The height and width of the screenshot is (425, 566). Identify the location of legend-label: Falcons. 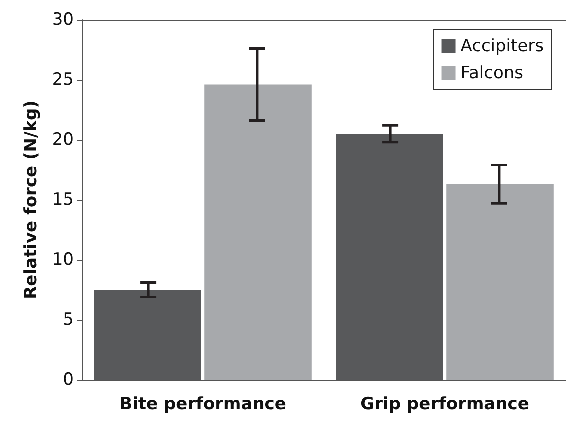
(492, 74).